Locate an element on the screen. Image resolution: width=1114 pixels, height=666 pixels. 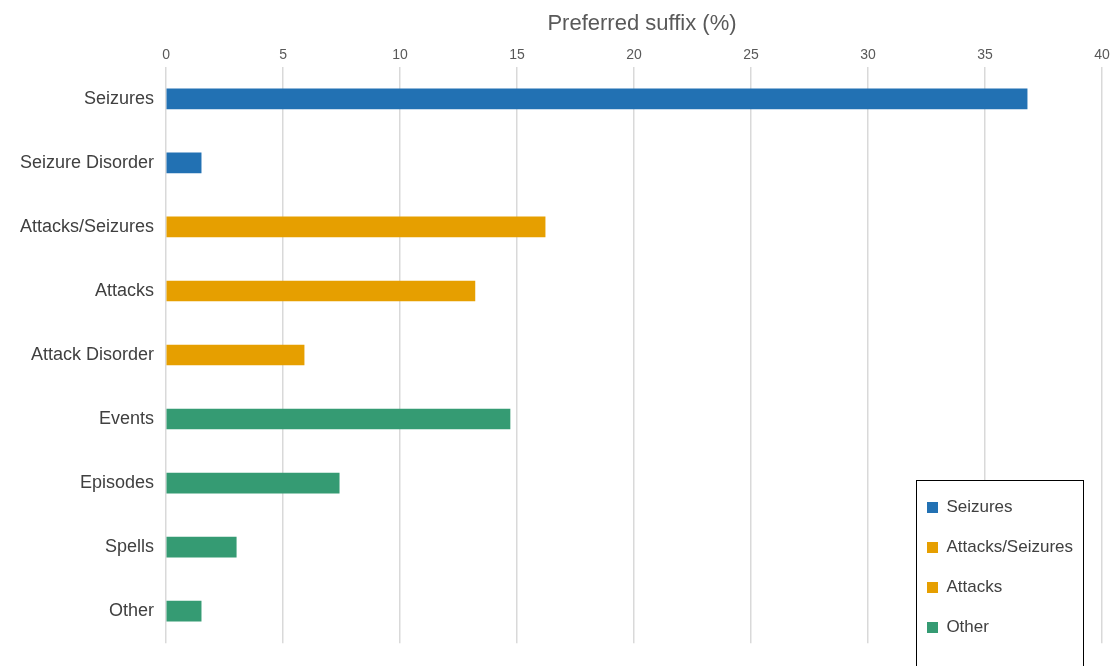
y-tick-label: Seizure Disorder is located at coordinates (87, 161).